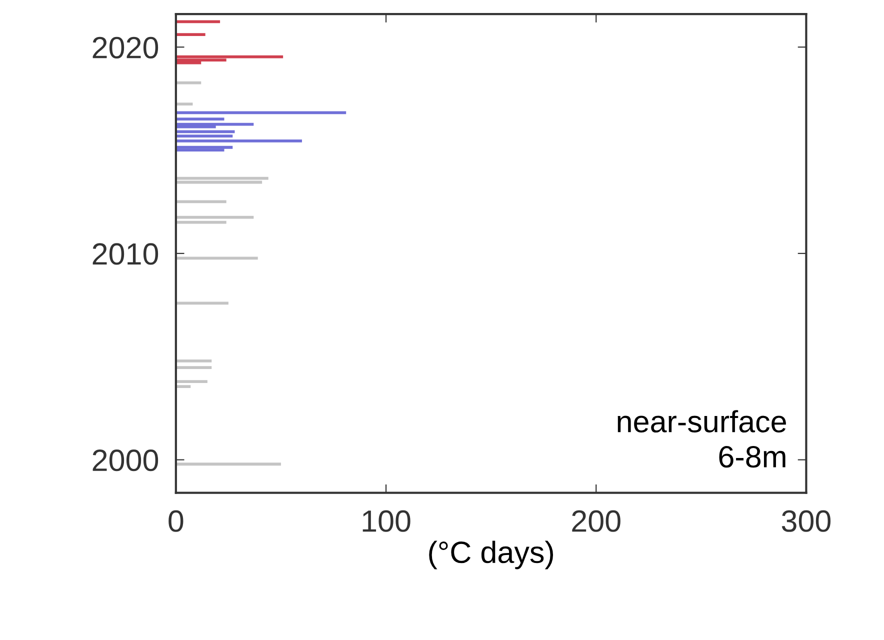  Describe the element at coordinates (176, 521) in the screenshot. I see `x-tick-label: 0` at that location.